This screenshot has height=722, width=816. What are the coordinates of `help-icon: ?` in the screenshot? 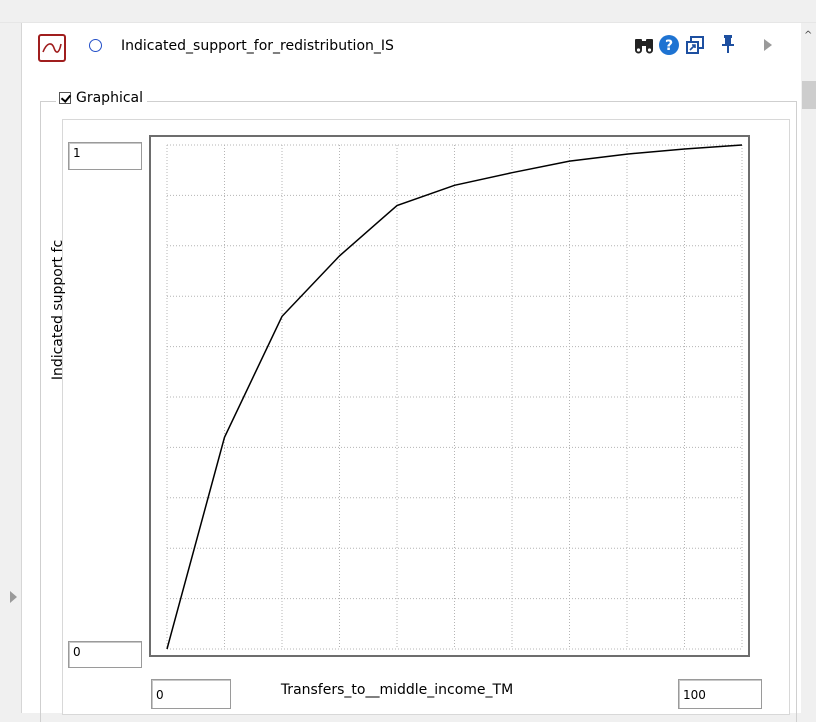 It's located at (669, 47).